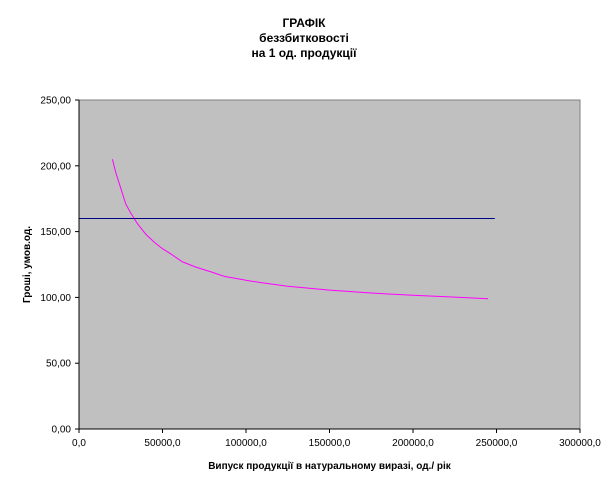  I want to click on x-tick-label: 300000,0, so click(580, 443).